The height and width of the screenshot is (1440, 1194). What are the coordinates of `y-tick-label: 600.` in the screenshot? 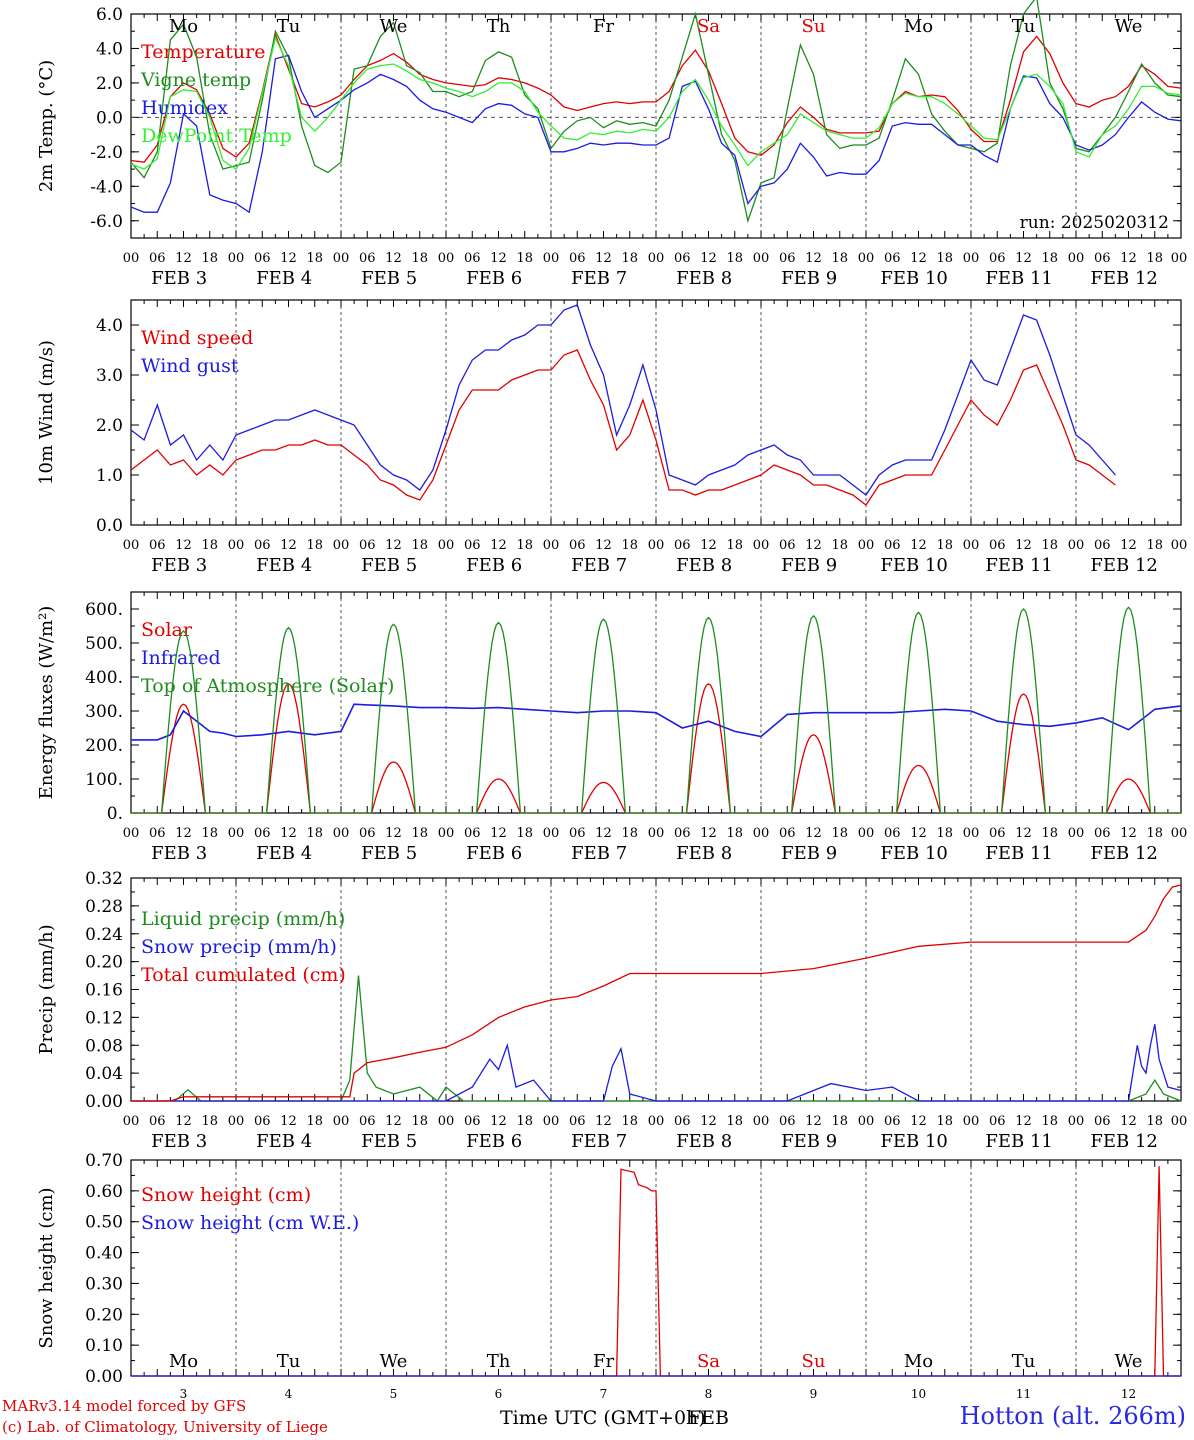 It's located at (104, 610).